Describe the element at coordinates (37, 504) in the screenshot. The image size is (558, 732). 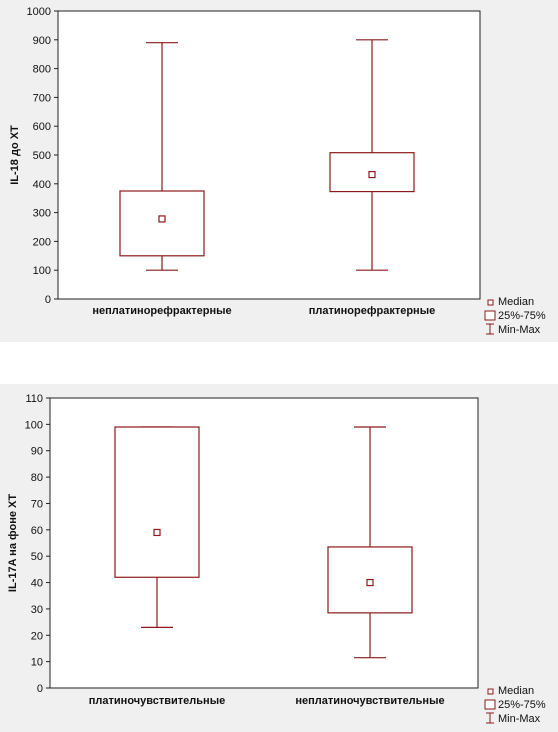
I see `y-tick-label: 70` at that location.